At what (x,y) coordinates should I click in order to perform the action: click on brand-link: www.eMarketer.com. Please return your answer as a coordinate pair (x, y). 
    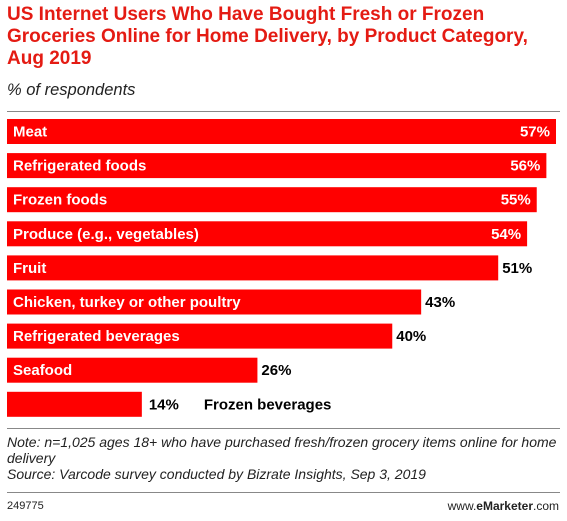
    Looking at the image, I should click on (503, 506).